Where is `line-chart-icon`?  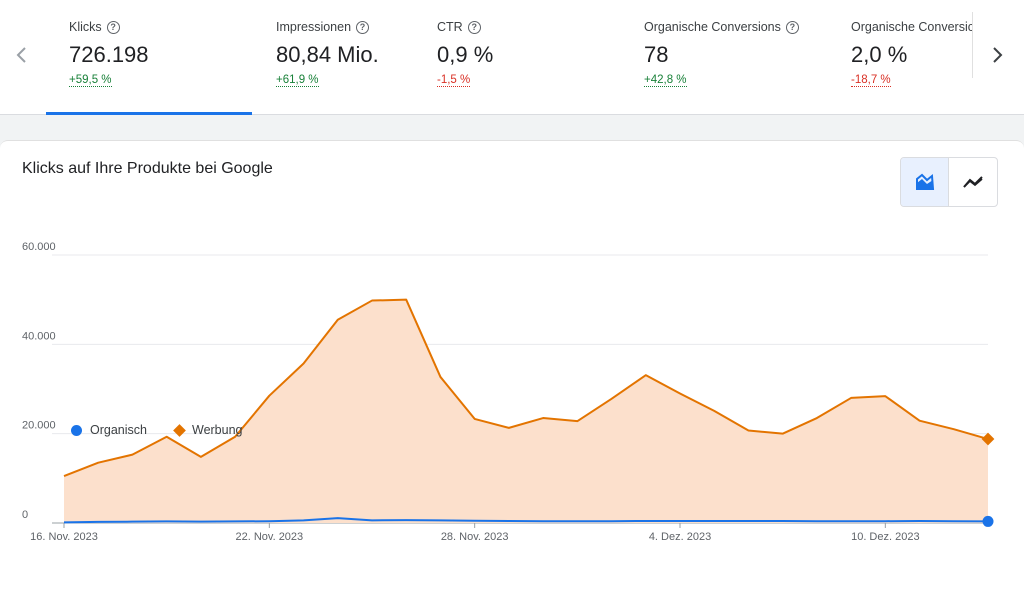 line-chart-icon is located at coordinates (973, 182).